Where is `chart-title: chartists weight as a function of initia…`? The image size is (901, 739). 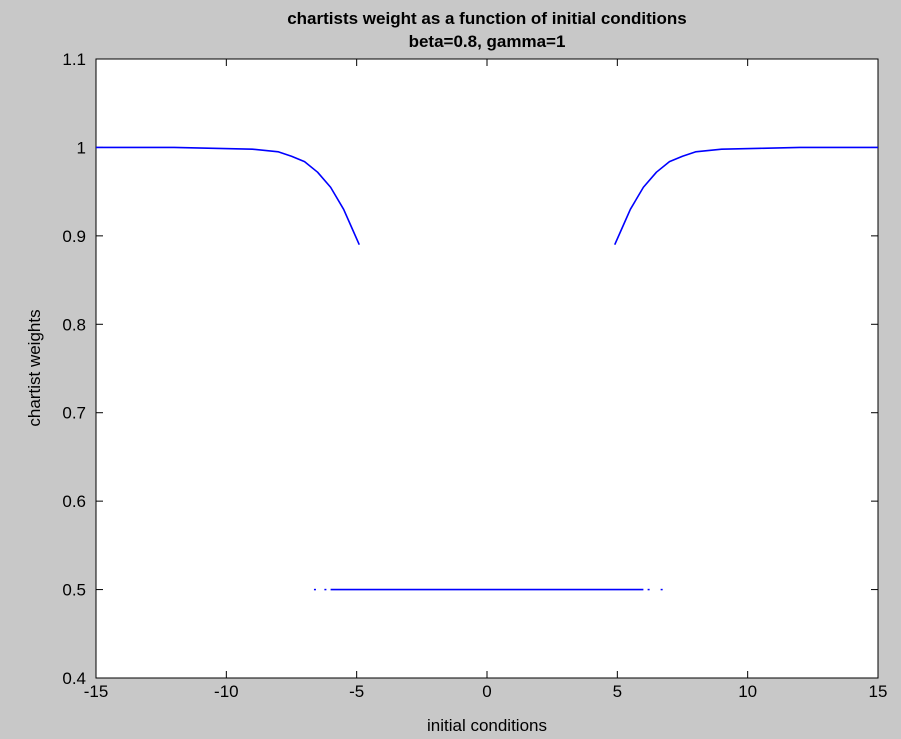
chart-title: chartists weight as a function of initia… is located at coordinates (487, 18).